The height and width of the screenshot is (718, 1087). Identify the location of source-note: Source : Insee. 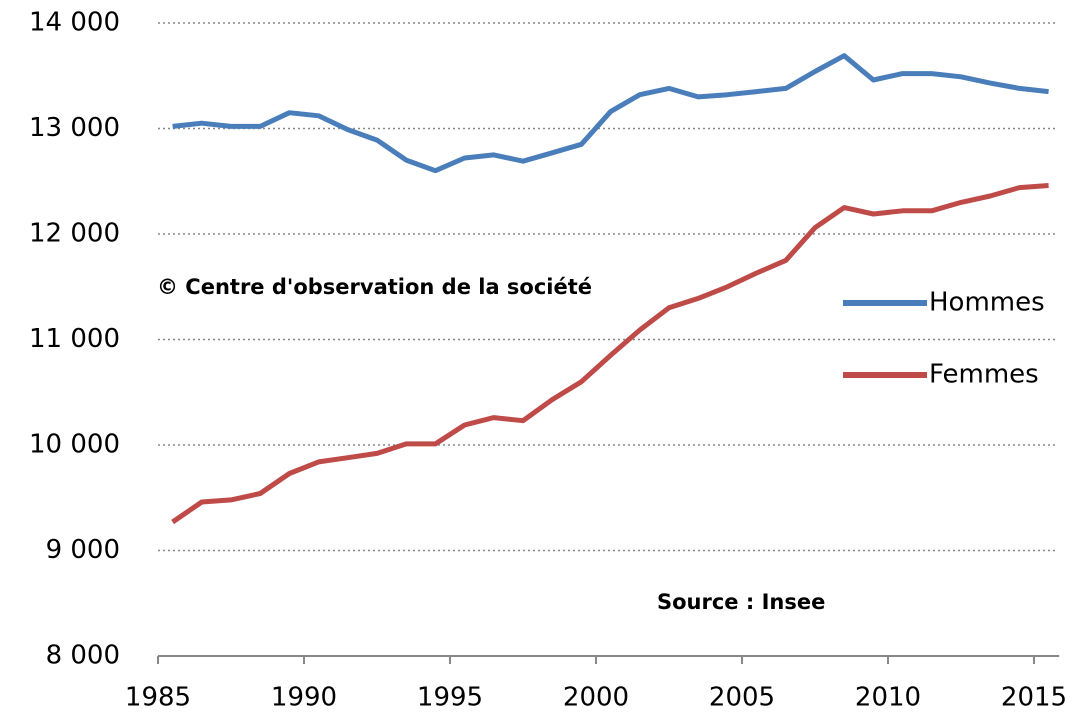
(741, 602).